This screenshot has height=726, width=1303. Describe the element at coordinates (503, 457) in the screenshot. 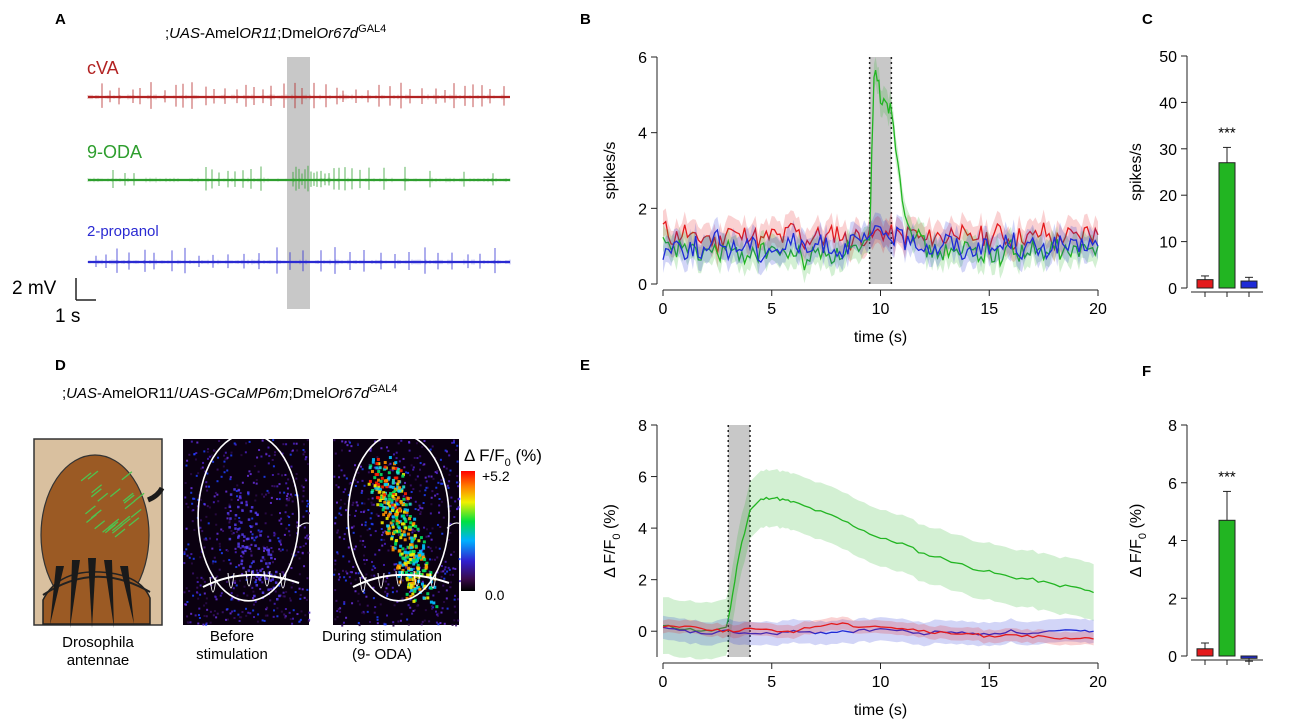

I see `colorbar-title: Δ F/F0 (%)` at that location.